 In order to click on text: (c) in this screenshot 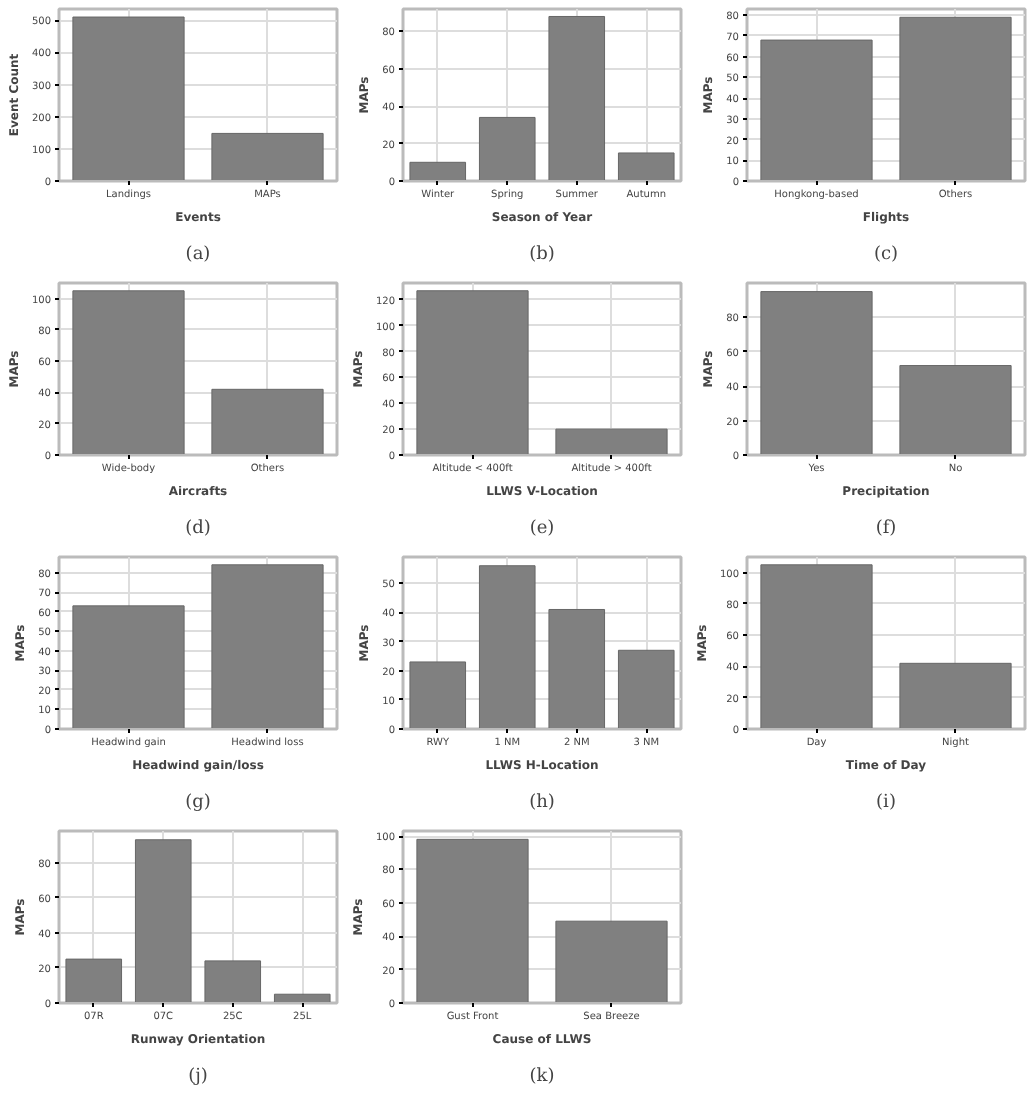, I will do `click(886, 255)`.